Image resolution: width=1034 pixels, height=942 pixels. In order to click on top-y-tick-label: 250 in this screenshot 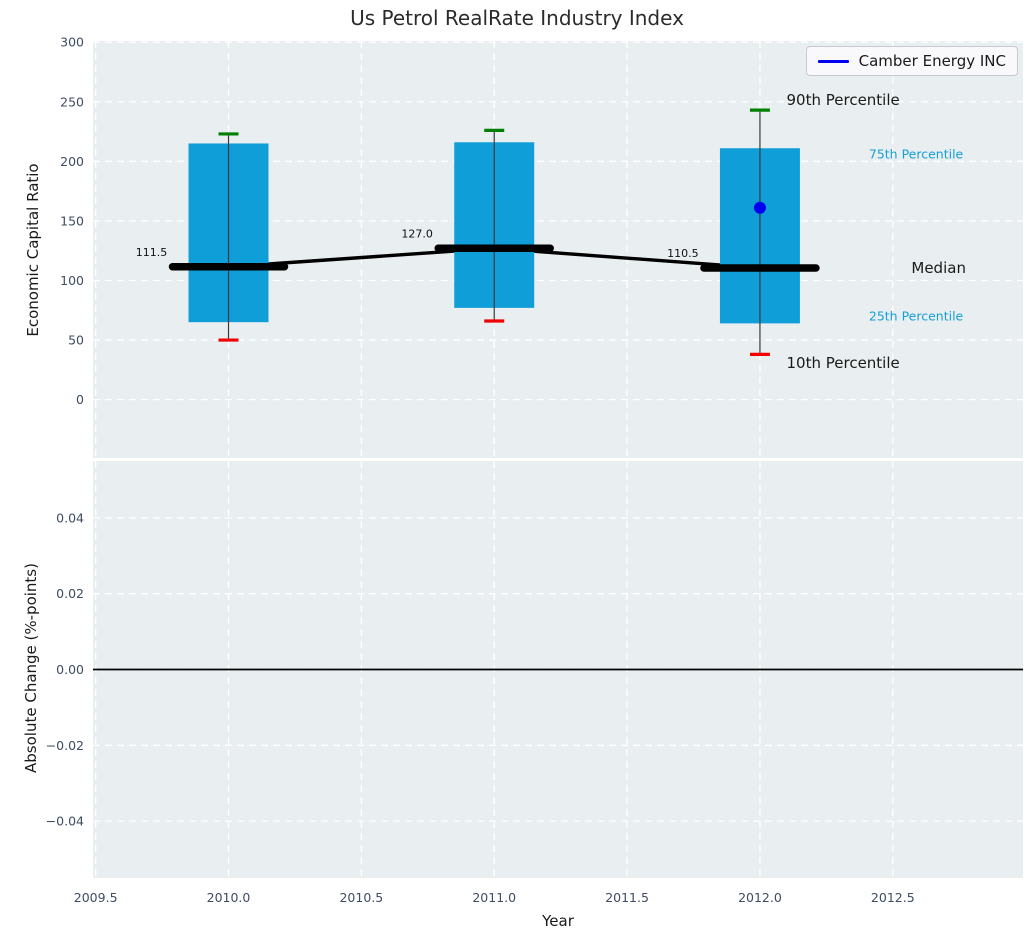, I will do `click(72, 101)`.